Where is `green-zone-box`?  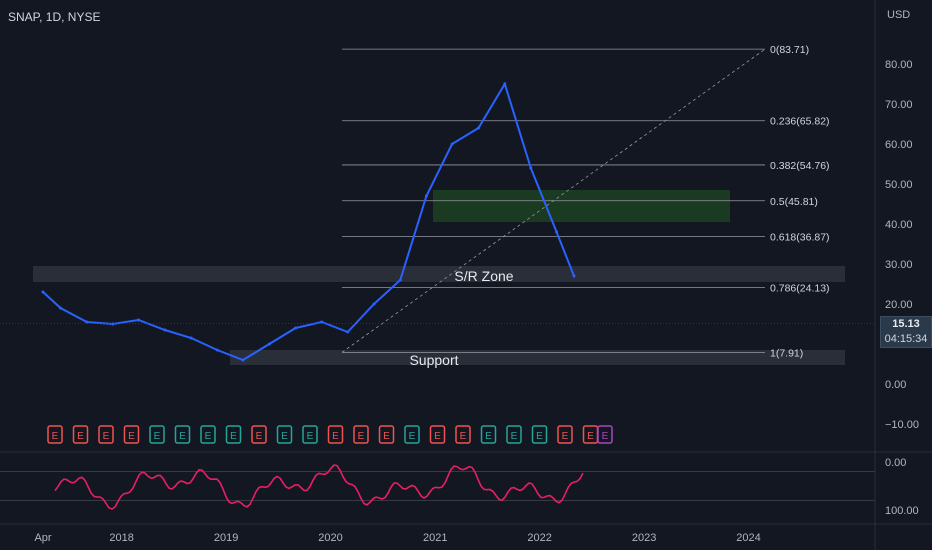 green-zone-box is located at coordinates (581, 206).